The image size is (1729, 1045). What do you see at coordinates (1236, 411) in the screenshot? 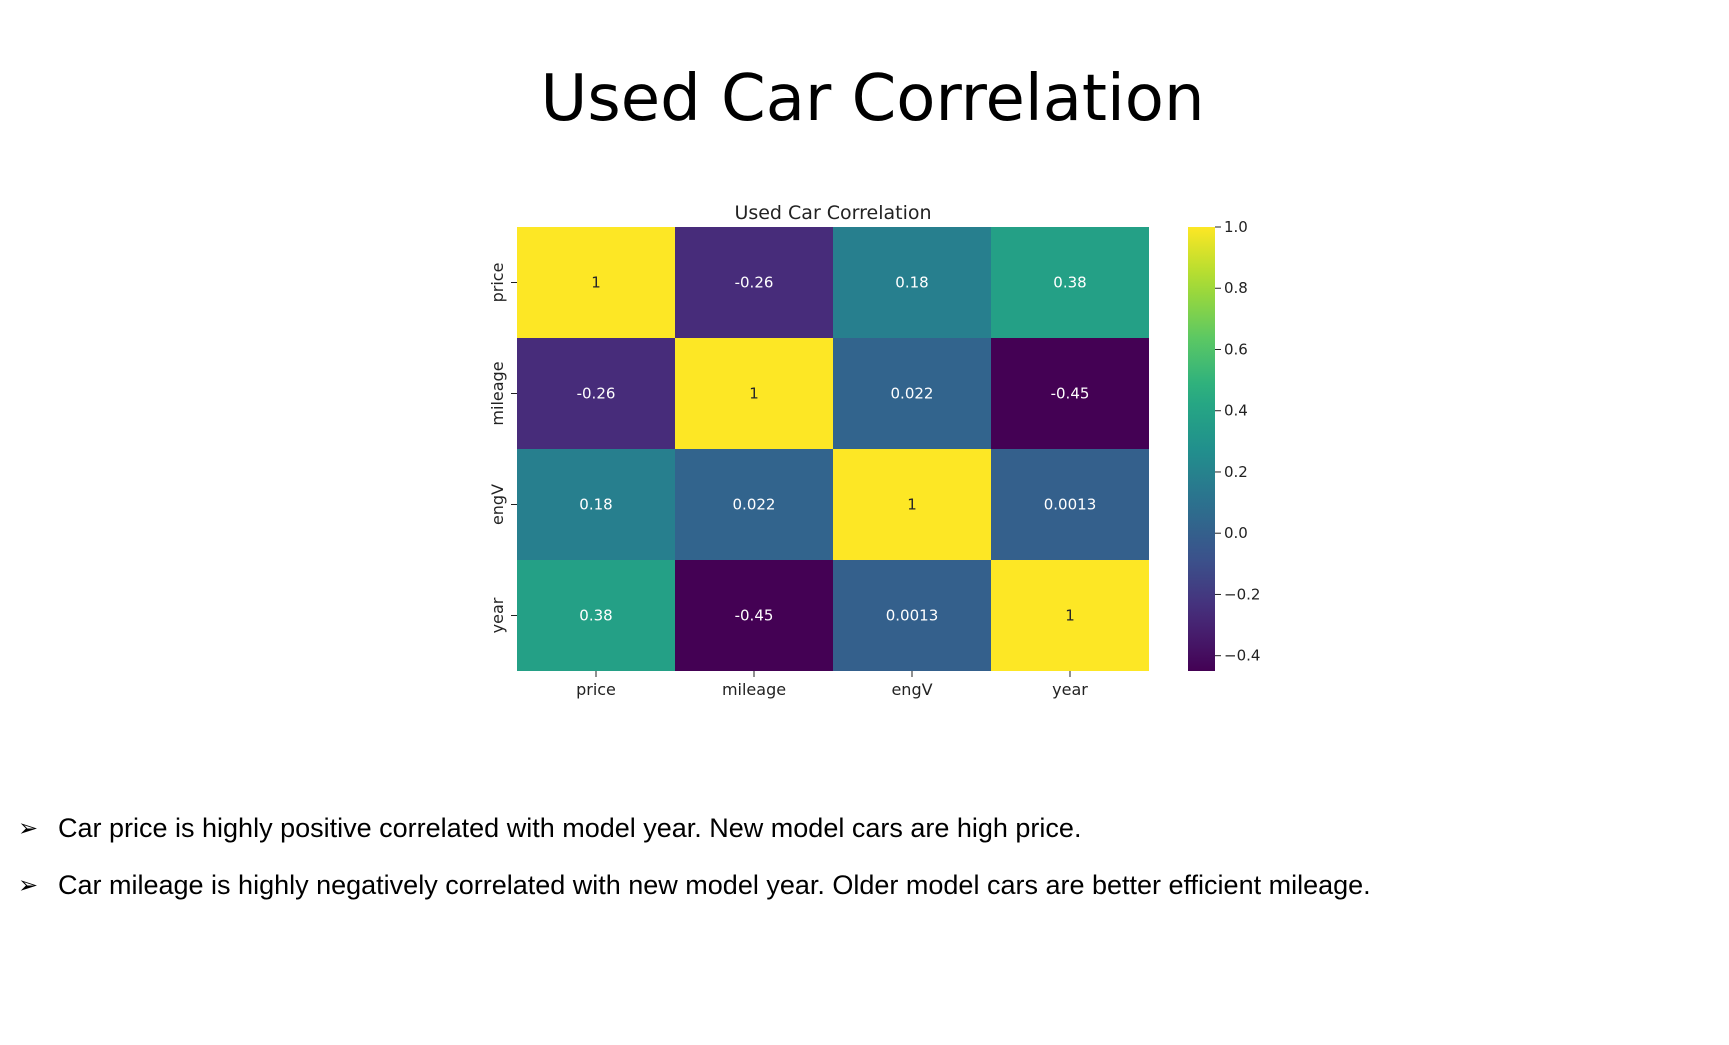
I see `colorbar-tick-label: 0.4` at bounding box center [1236, 411].